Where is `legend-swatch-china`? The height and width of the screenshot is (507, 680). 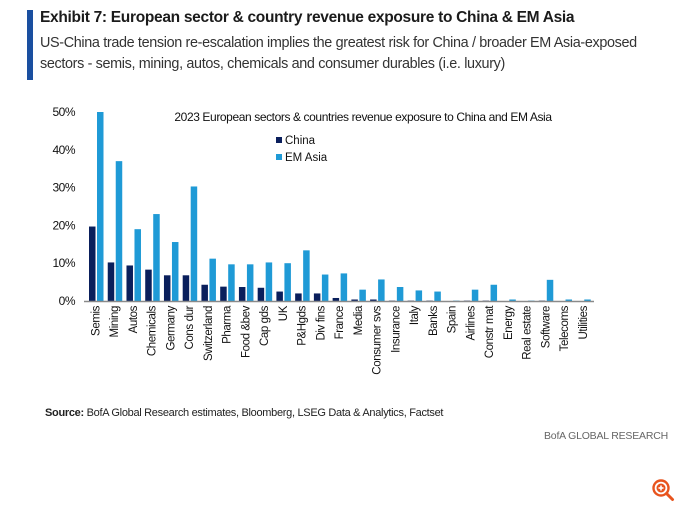
legend-swatch-china is located at coordinates (279, 140).